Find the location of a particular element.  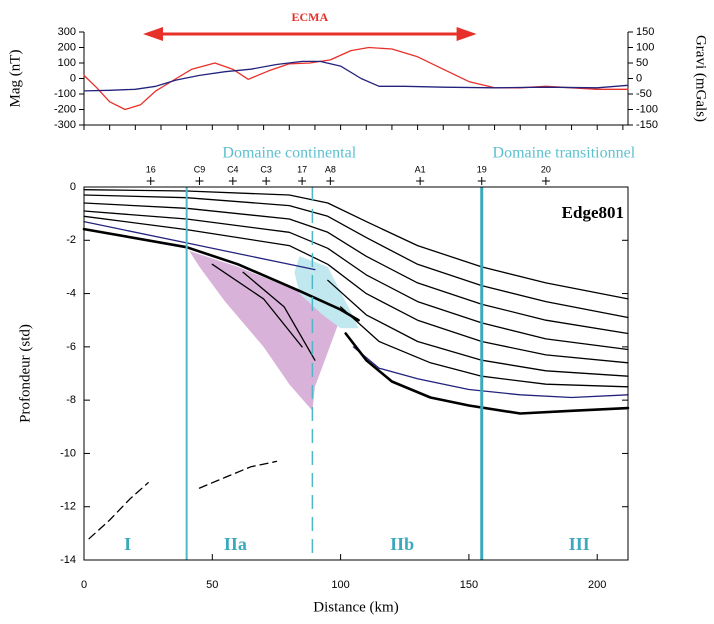

y2-tick-label: 50 is located at coordinates (642, 63).